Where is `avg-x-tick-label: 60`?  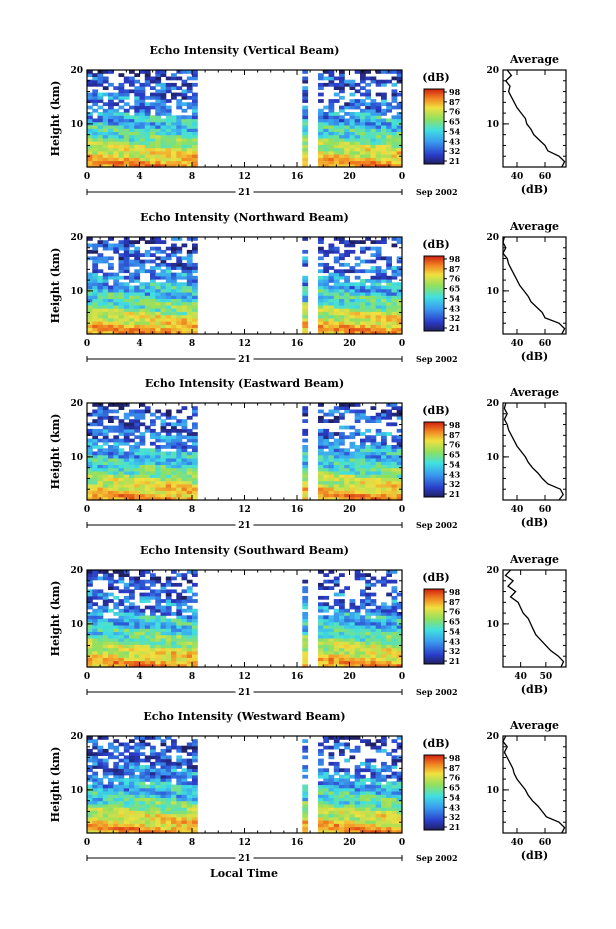
avg-x-tick-label: 60 is located at coordinates (545, 510).